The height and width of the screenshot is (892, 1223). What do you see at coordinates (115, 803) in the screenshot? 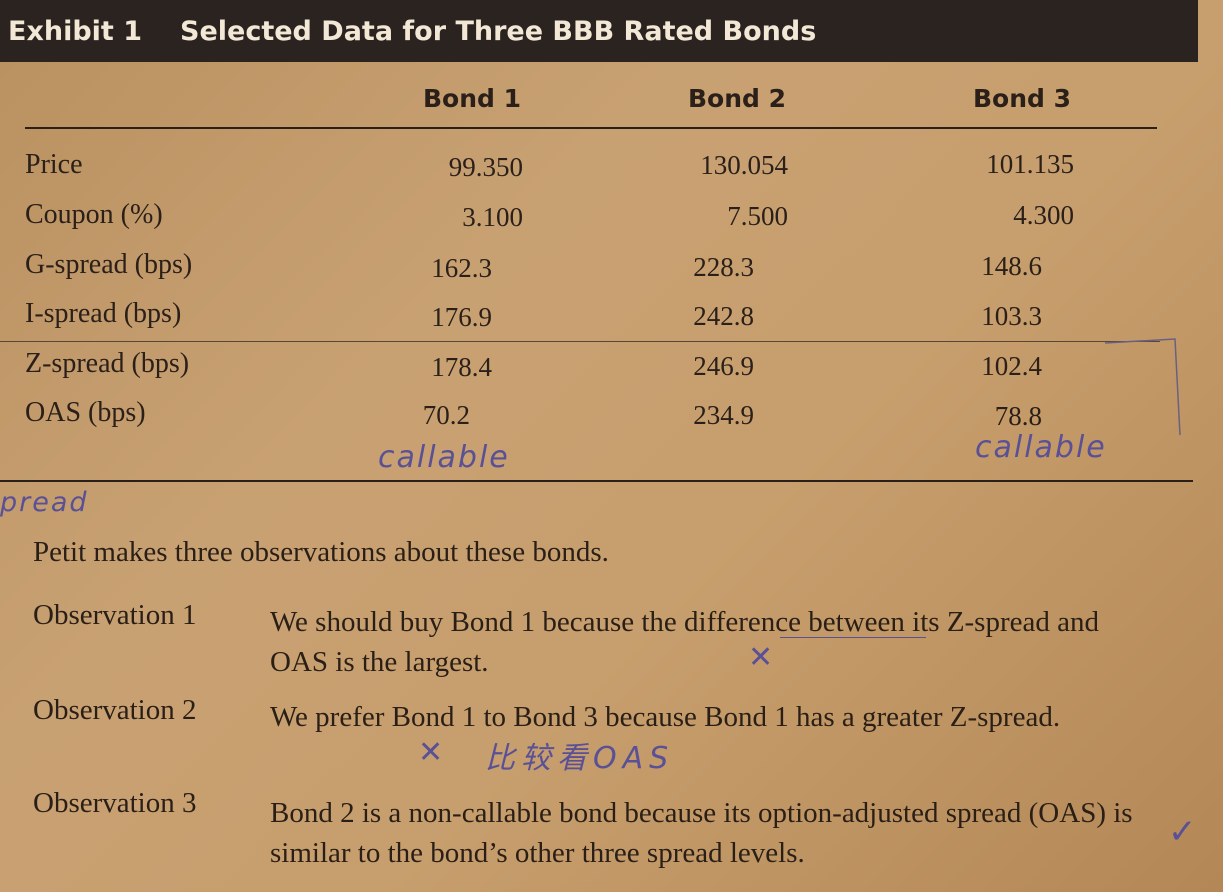
I see `observation-3-label: Observation 3` at bounding box center [115, 803].